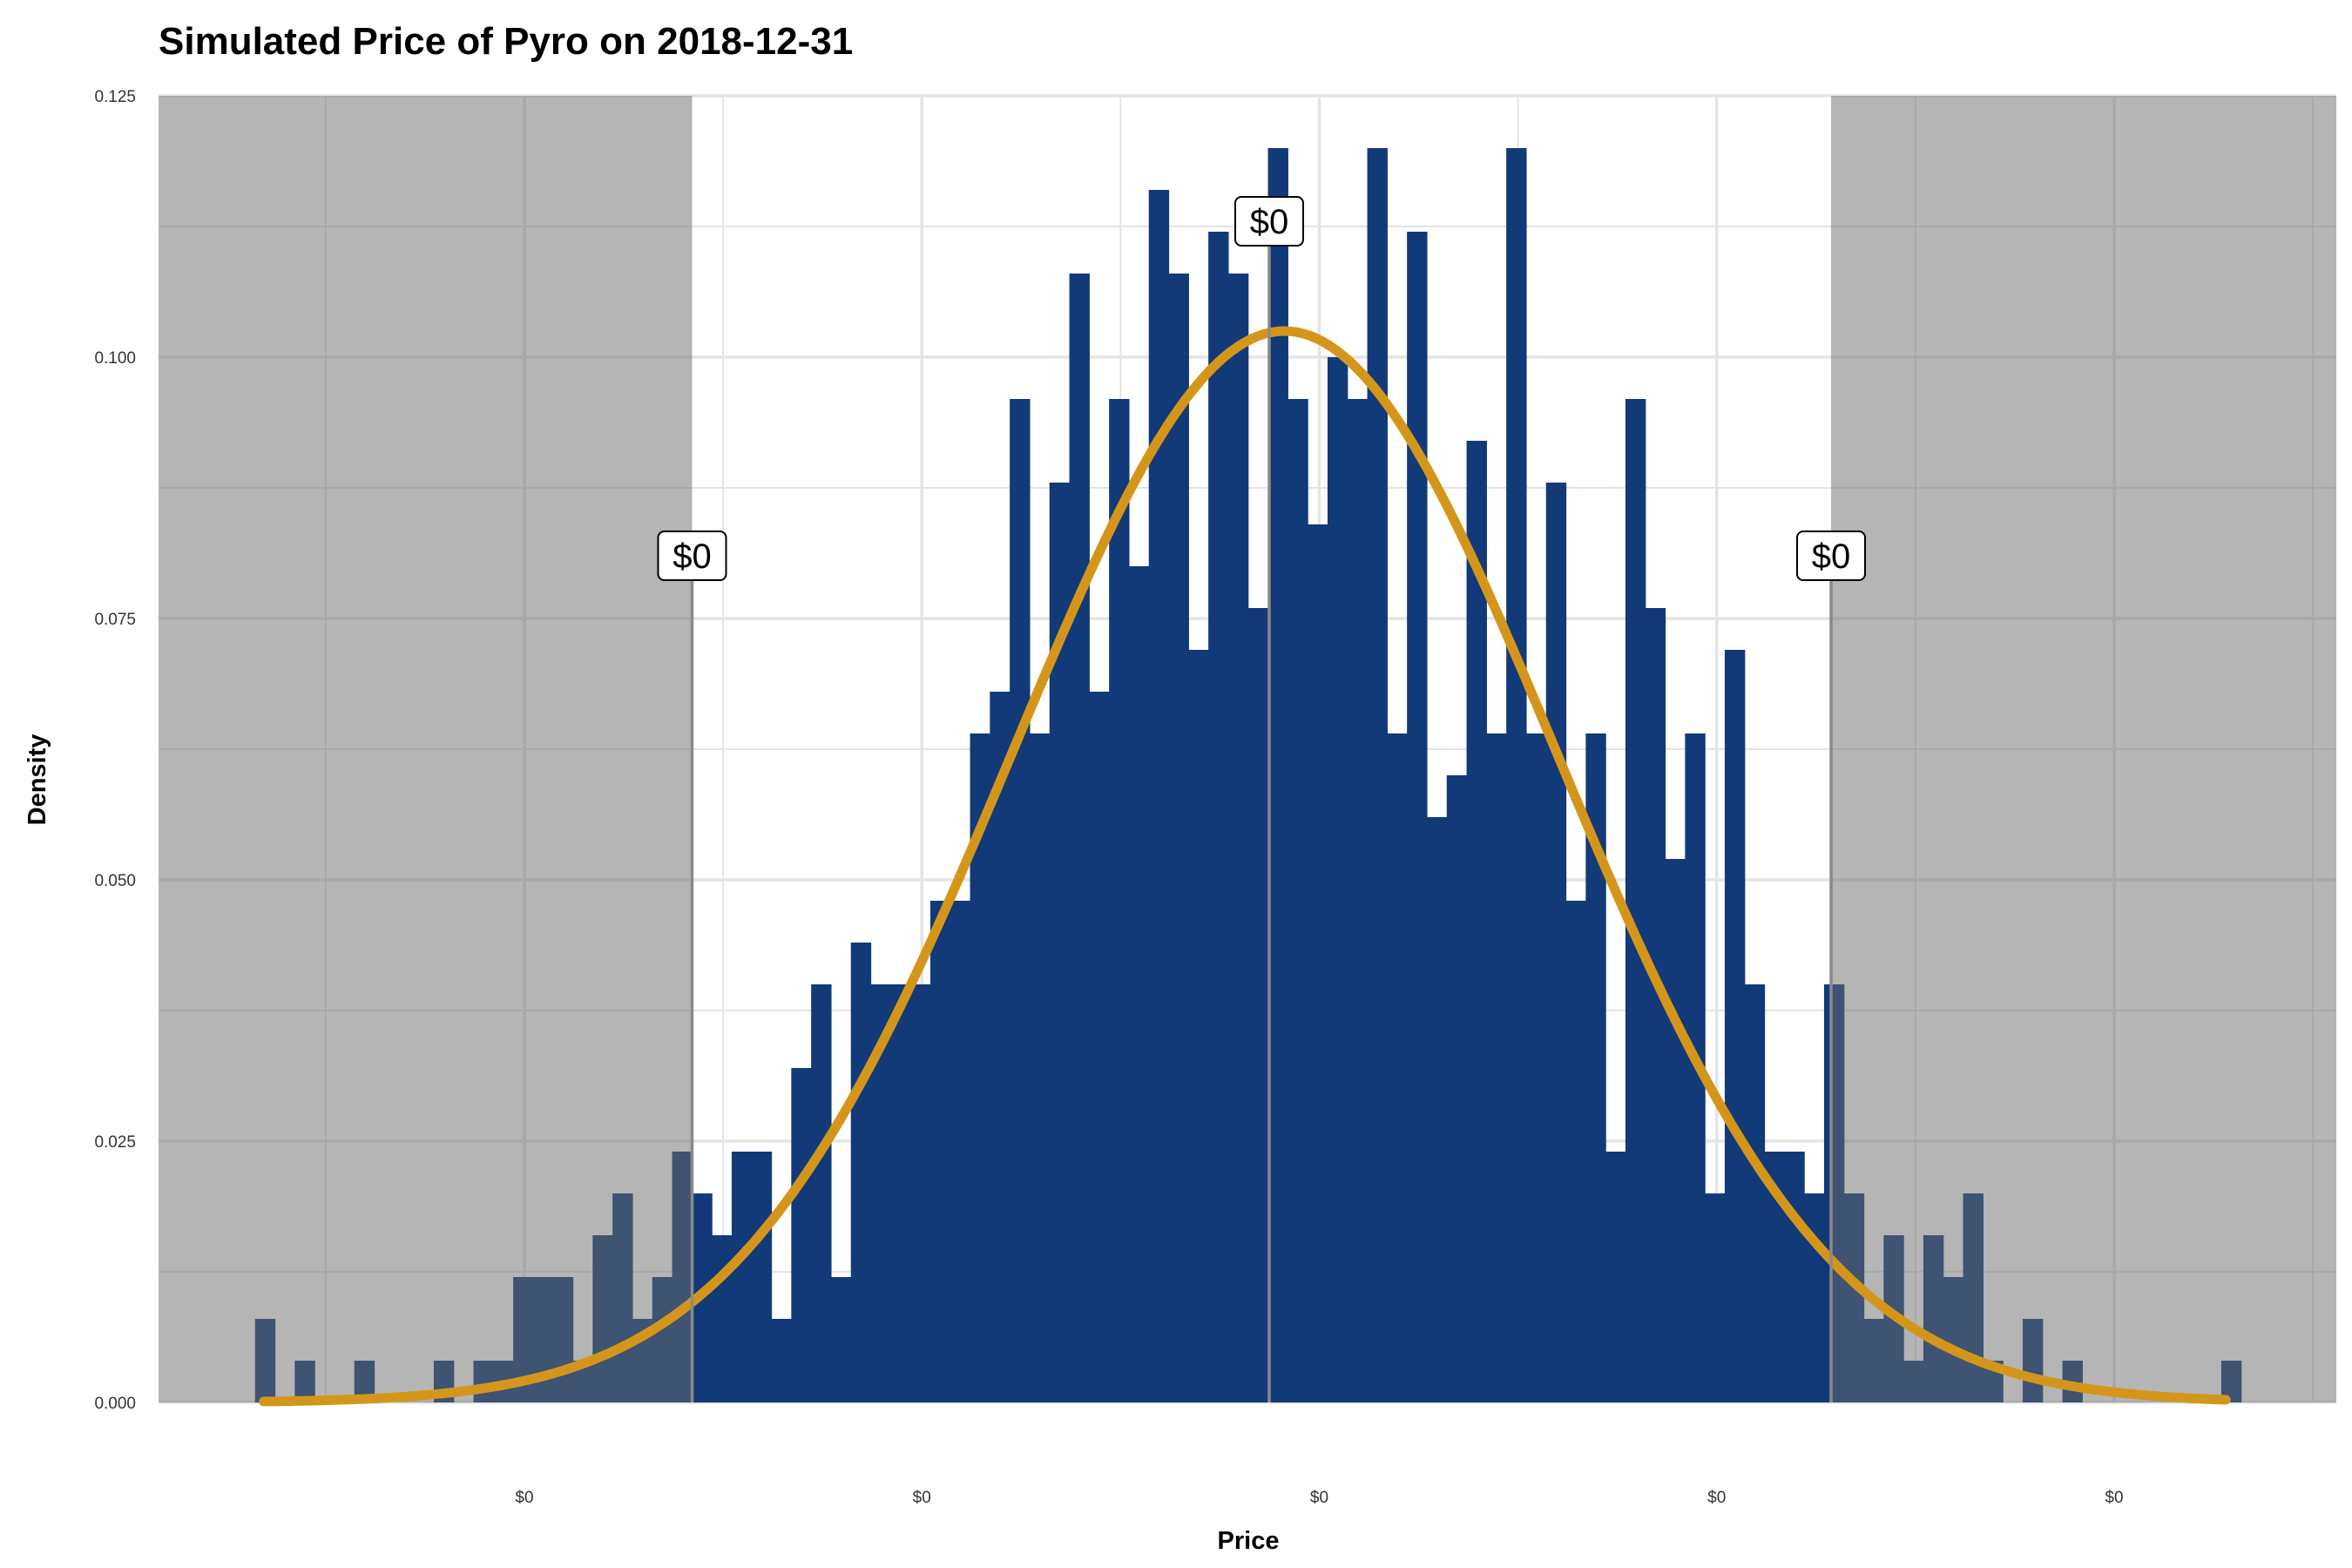  Describe the element at coordinates (115, 1142) in the screenshot. I see `y-tick-label: 0.025` at that location.